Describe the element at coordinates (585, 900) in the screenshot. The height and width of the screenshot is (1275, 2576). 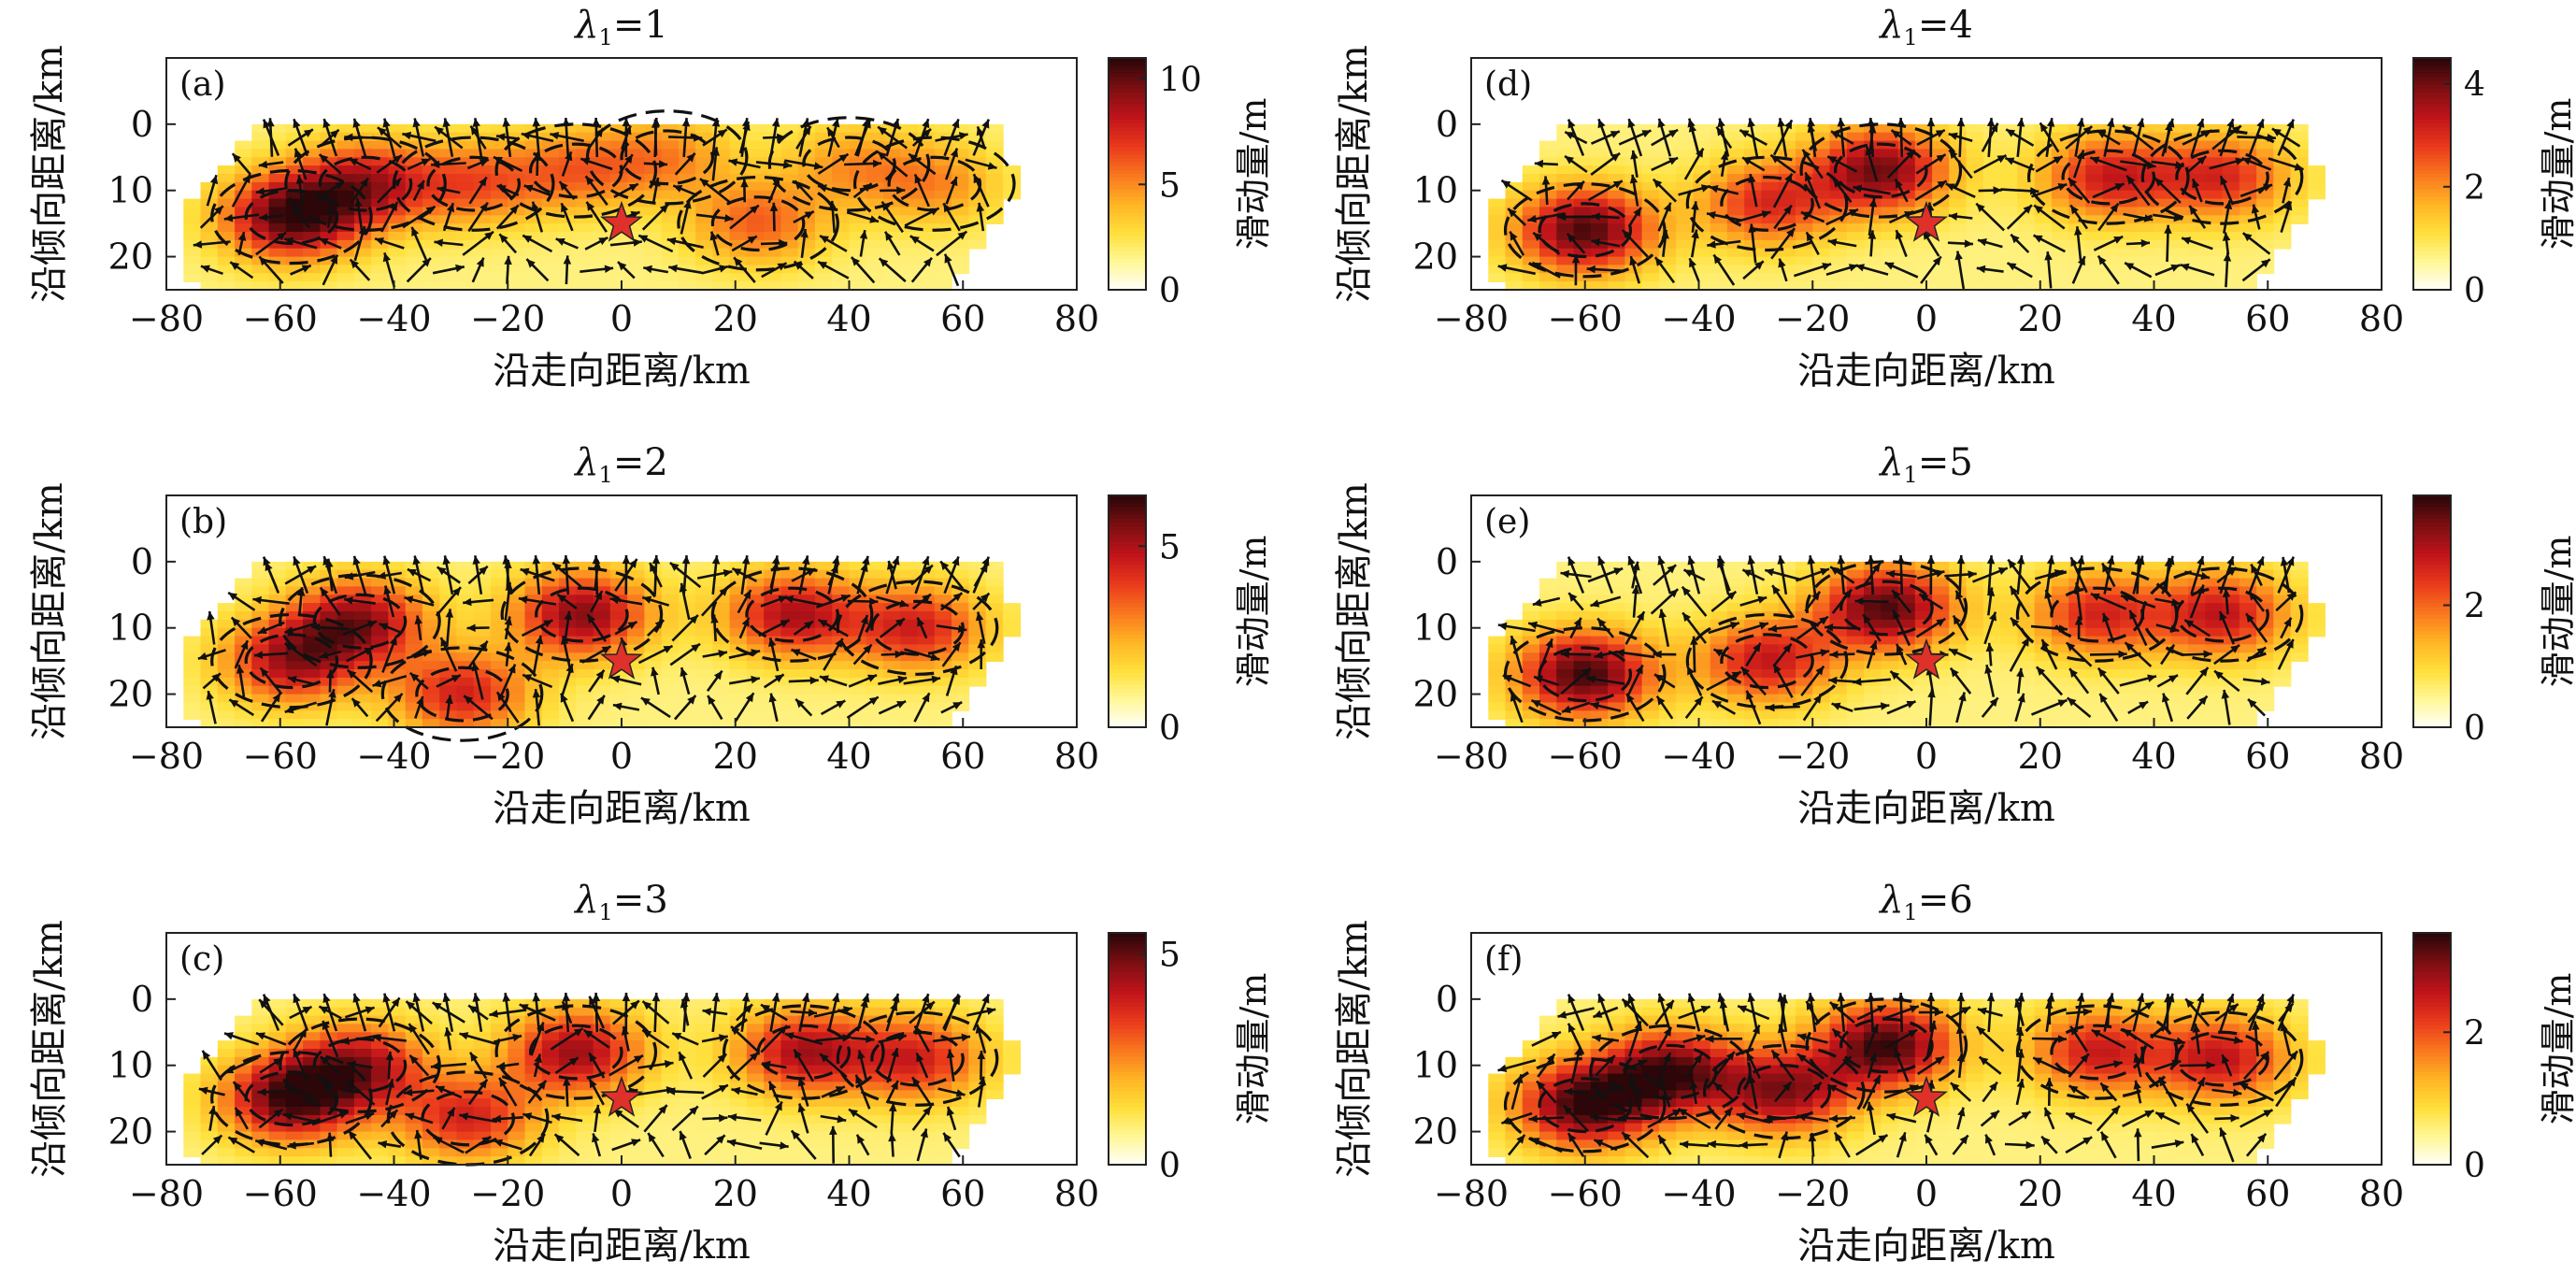
I see `title-symbol: λ` at that location.